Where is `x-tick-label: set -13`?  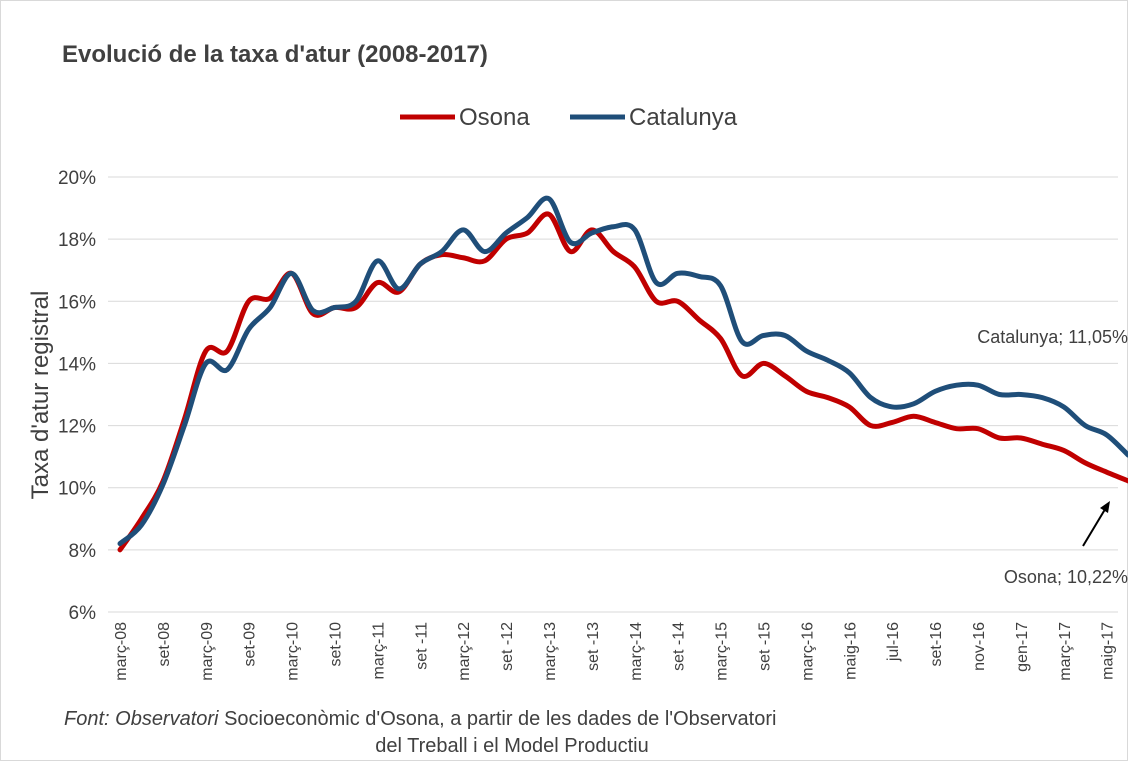 x-tick-label: set -13 is located at coordinates (593, 646).